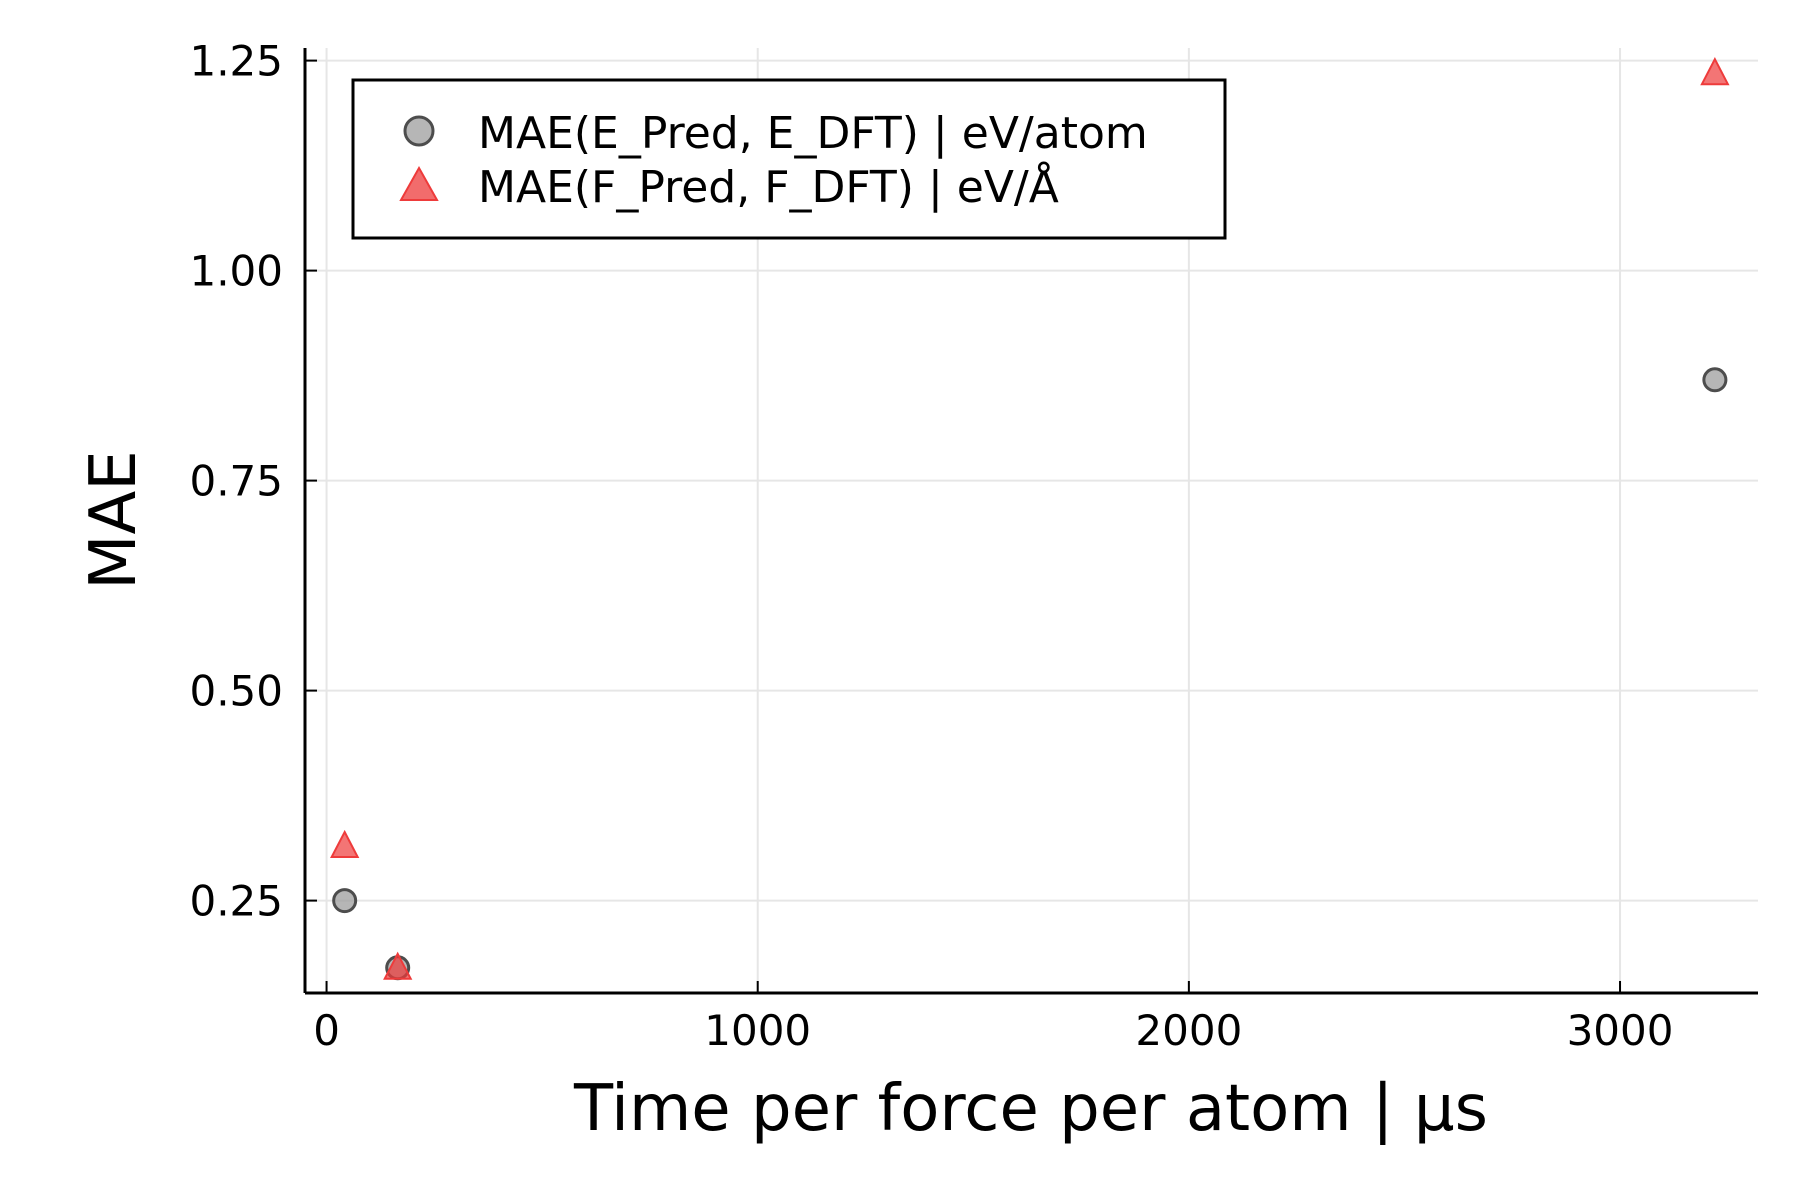  What do you see at coordinates (236, 61) in the screenshot?
I see `y-tick-label: 1.25` at bounding box center [236, 61].